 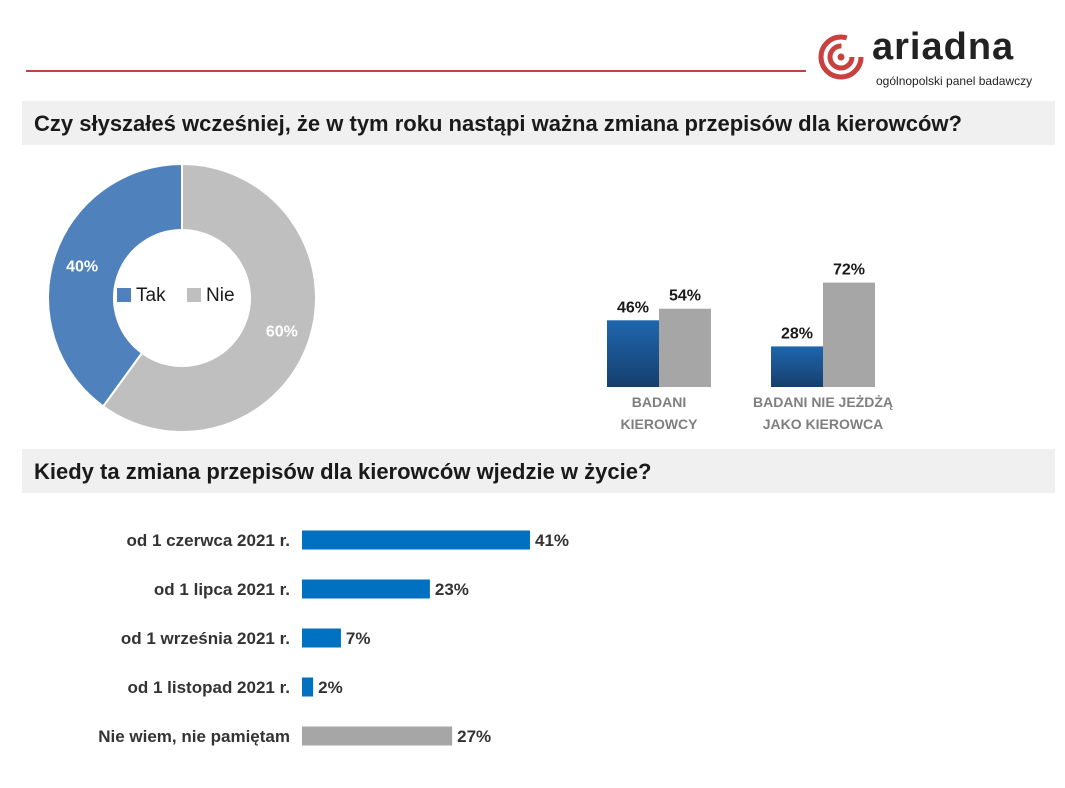 I want to click on category-label: KIEROWCY, so click(x=660, y=424).